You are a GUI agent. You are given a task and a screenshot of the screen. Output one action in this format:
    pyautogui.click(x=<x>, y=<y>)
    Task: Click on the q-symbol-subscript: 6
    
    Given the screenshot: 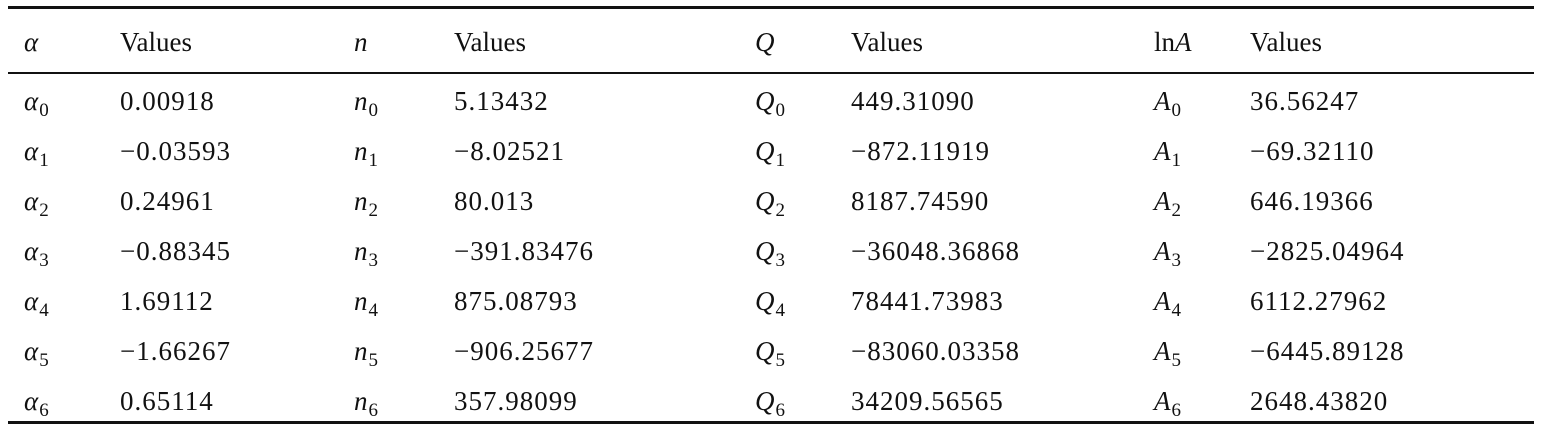 What is the action you would take?
    pyautogui.click(x=780, y=410)
    